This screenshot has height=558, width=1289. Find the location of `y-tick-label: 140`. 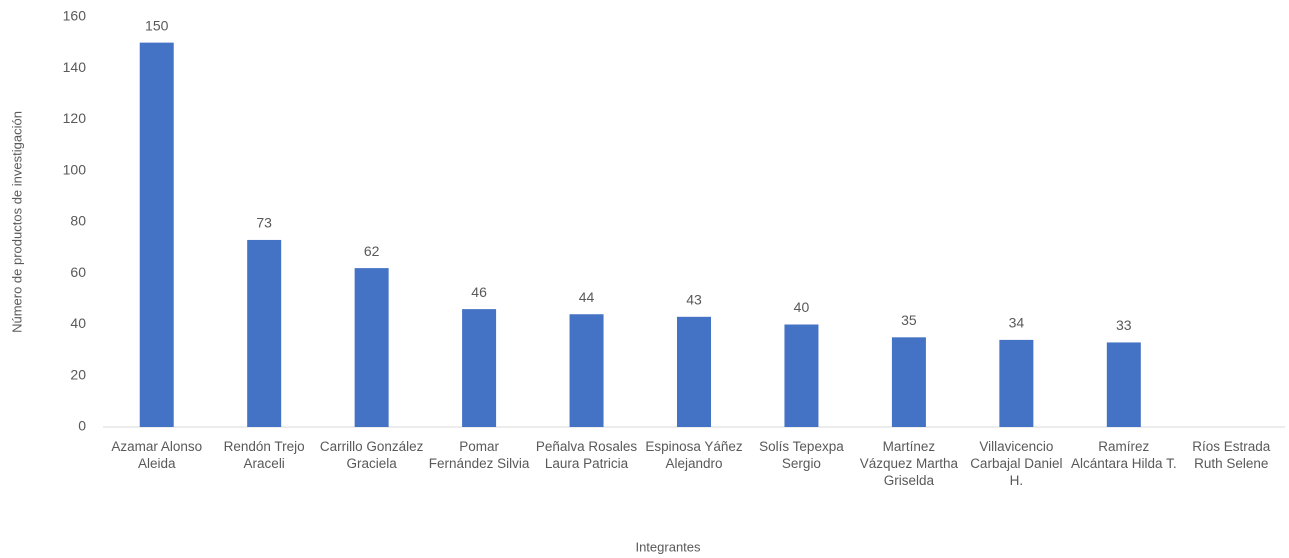

y-tick-label: 140 is located at coordinates (75, 67).